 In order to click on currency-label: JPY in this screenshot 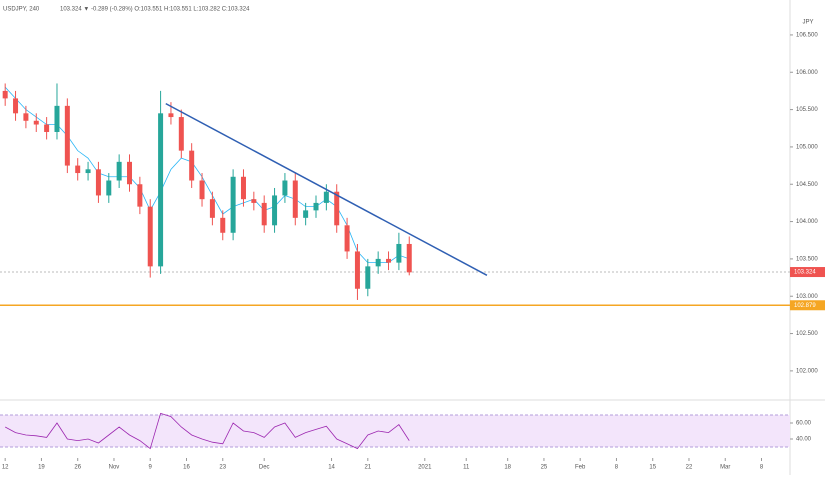, I will do `click(807, 23)`.